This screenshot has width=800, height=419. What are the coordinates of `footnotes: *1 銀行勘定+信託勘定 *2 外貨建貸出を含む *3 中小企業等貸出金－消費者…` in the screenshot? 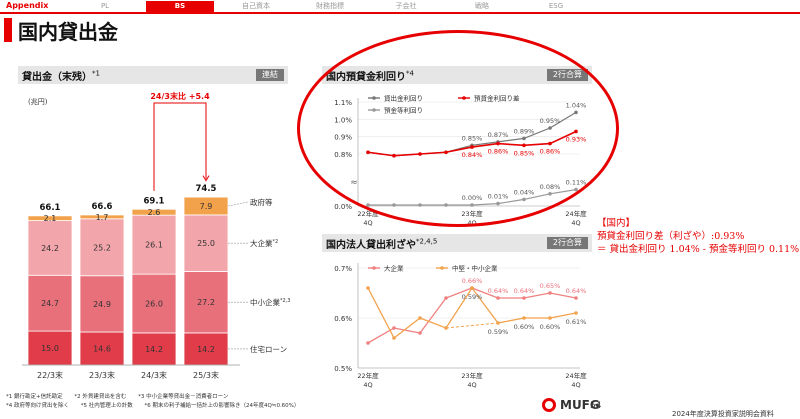 It's located at (157, 402).